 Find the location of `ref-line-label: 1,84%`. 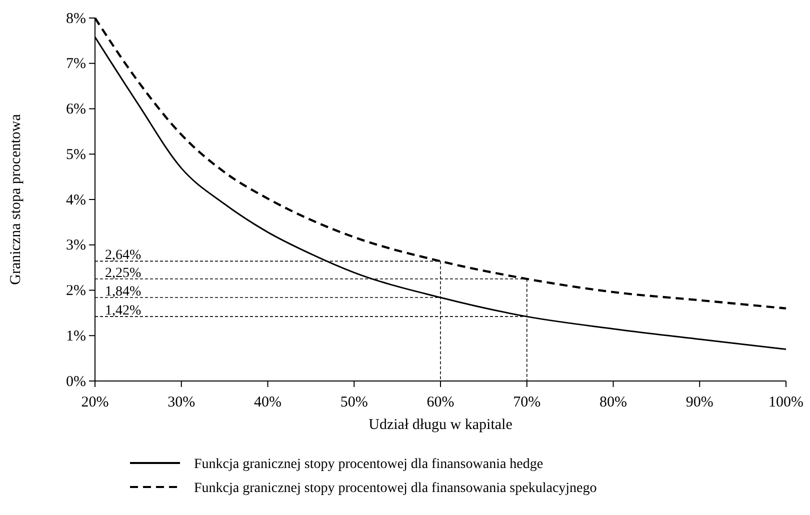

ref-line-label: 1,84% is located at coordinates (123, 292).